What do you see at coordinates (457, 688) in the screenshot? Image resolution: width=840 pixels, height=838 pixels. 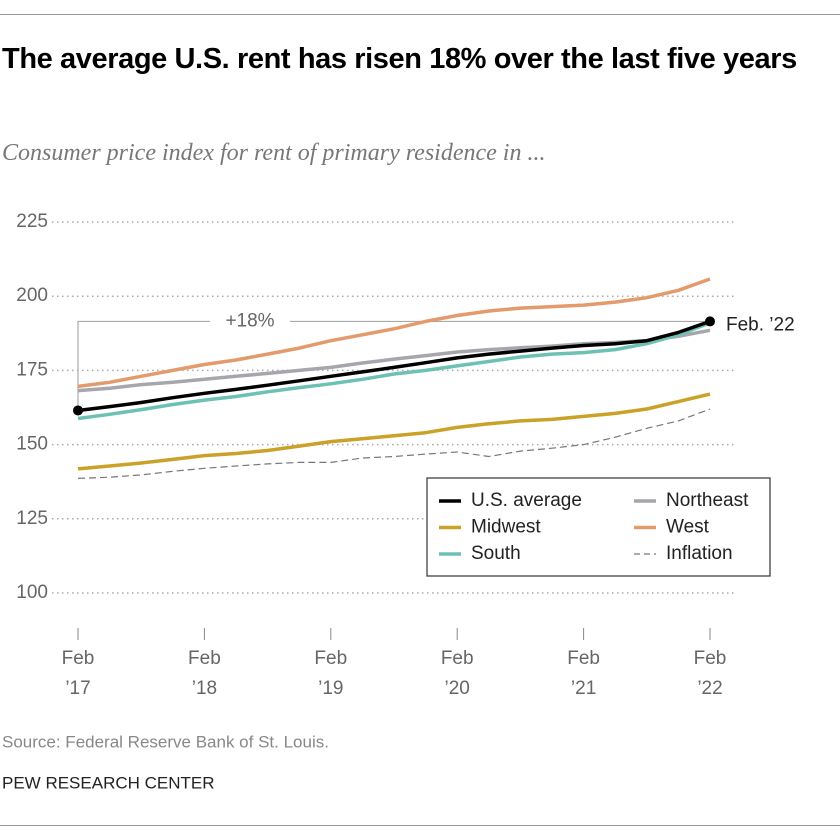 I see `x-tick-label: ’20` at bounding box center [457, 688].